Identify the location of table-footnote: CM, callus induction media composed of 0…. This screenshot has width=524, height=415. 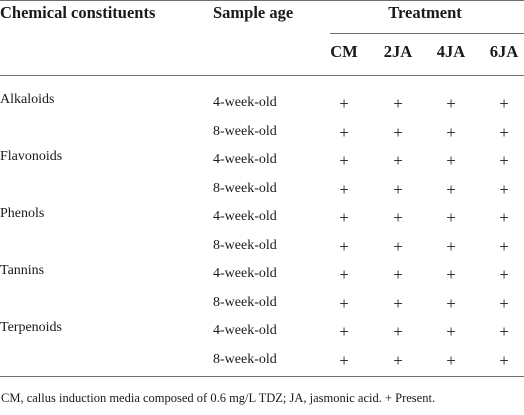
(218, 398).